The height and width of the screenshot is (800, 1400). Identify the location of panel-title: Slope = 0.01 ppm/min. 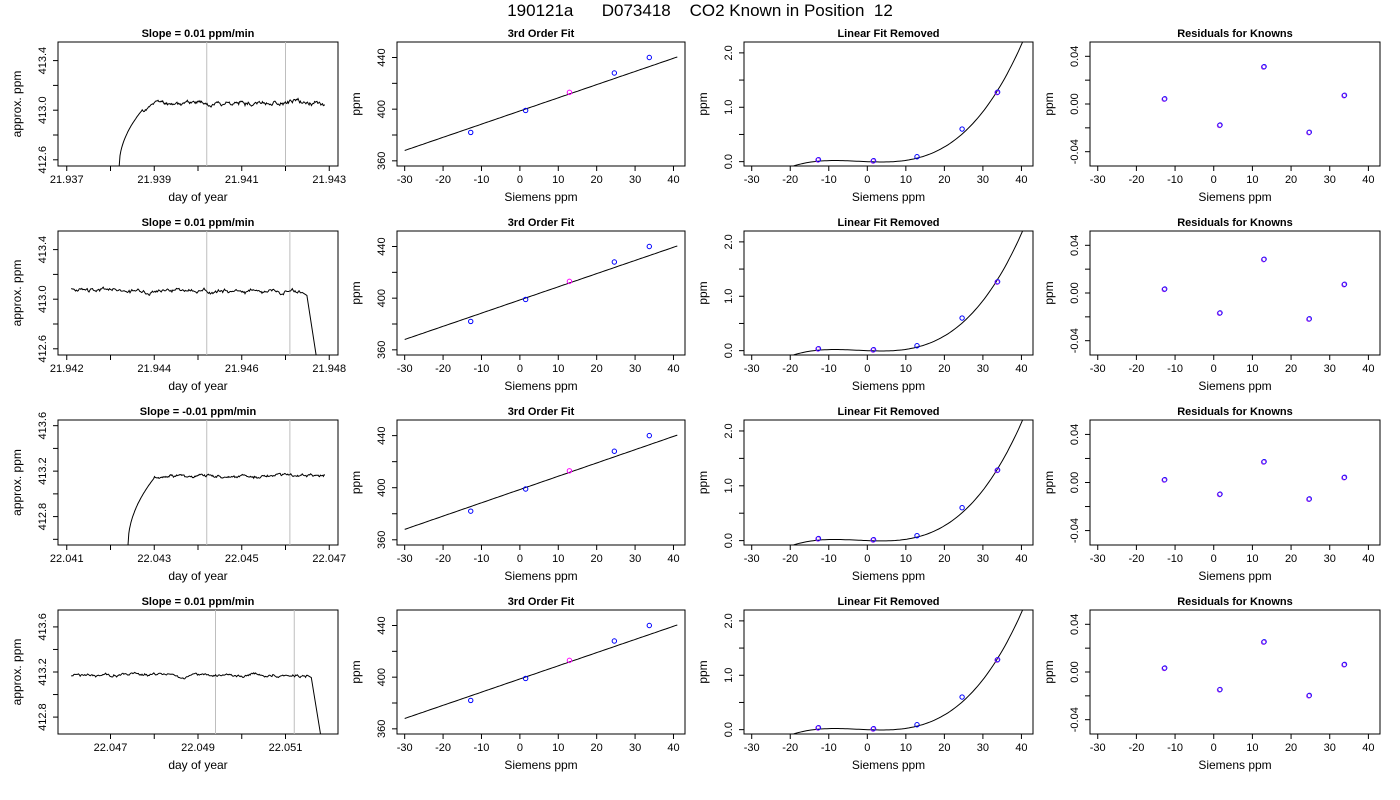
(198, 223).